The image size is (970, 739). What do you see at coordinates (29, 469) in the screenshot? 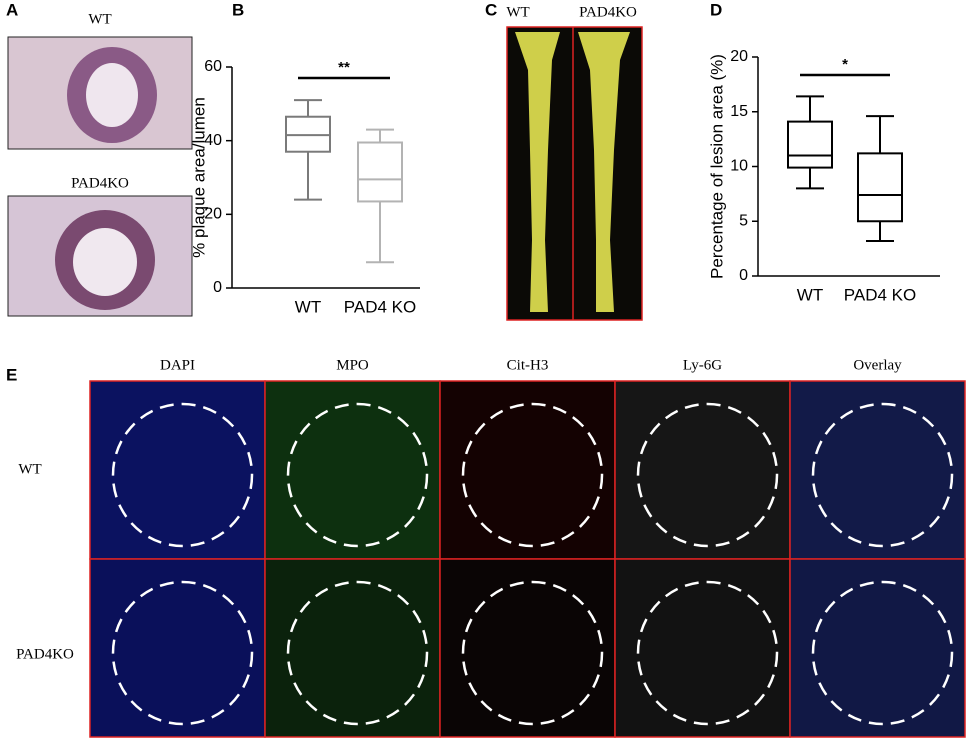
I see `row-label: WT` at bounding box center [29, 469].